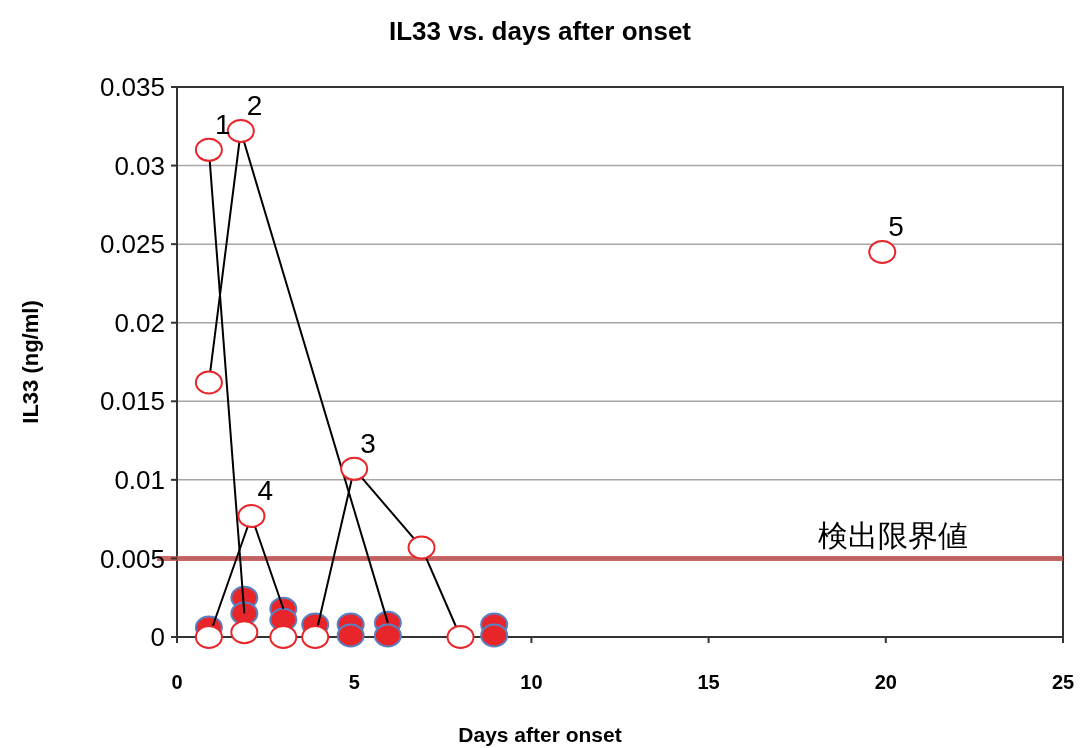  Describe the element at coordinates (354, 682) in the screenshot. I see `x-tick-label: 5` at that location.